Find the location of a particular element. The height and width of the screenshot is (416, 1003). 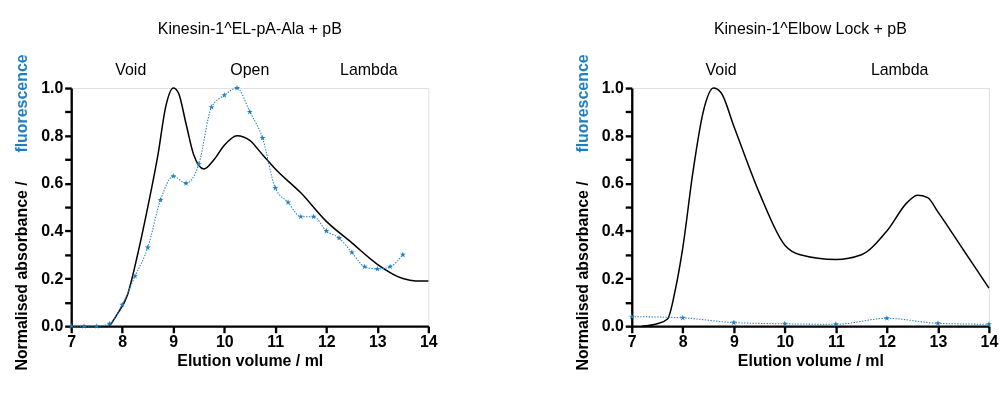

chart-title: Kinesin-1^EL-pA-Ala + pB is located at coordinates (249, 28).